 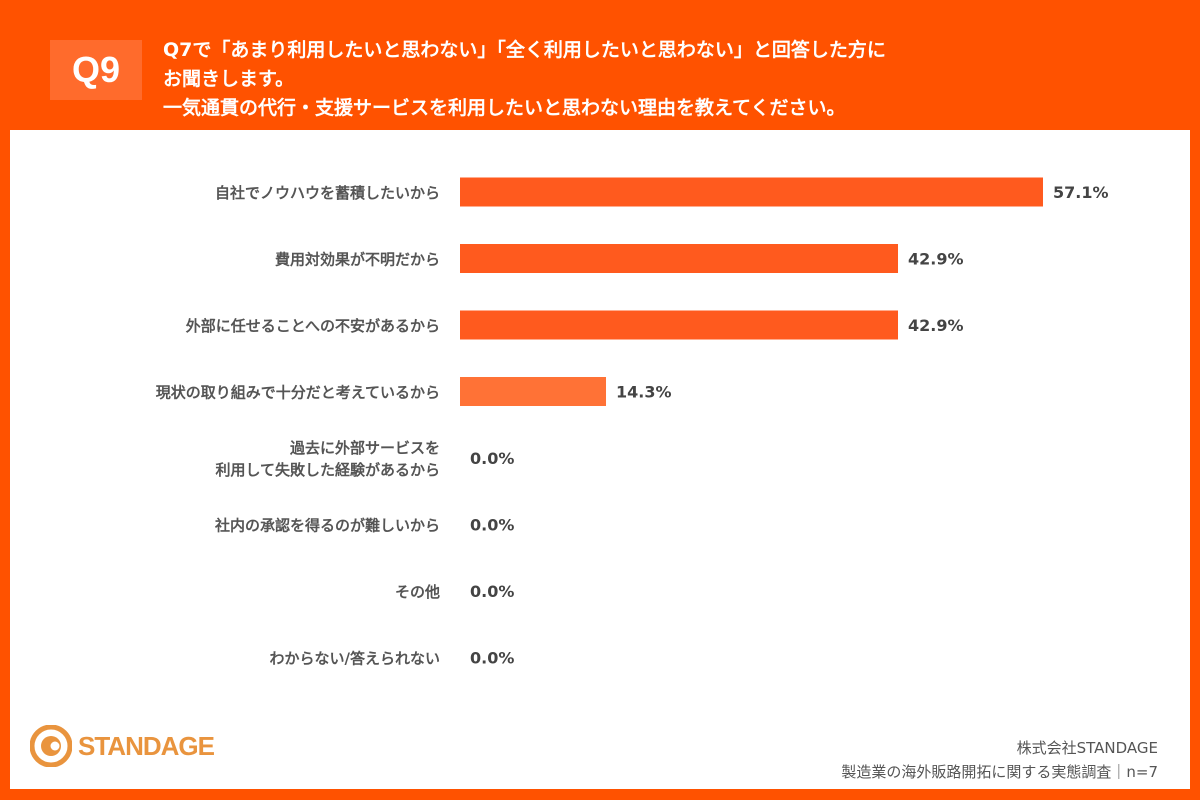 I want to click on category-label: わからない/答えられない, so click(x=355, y=659).